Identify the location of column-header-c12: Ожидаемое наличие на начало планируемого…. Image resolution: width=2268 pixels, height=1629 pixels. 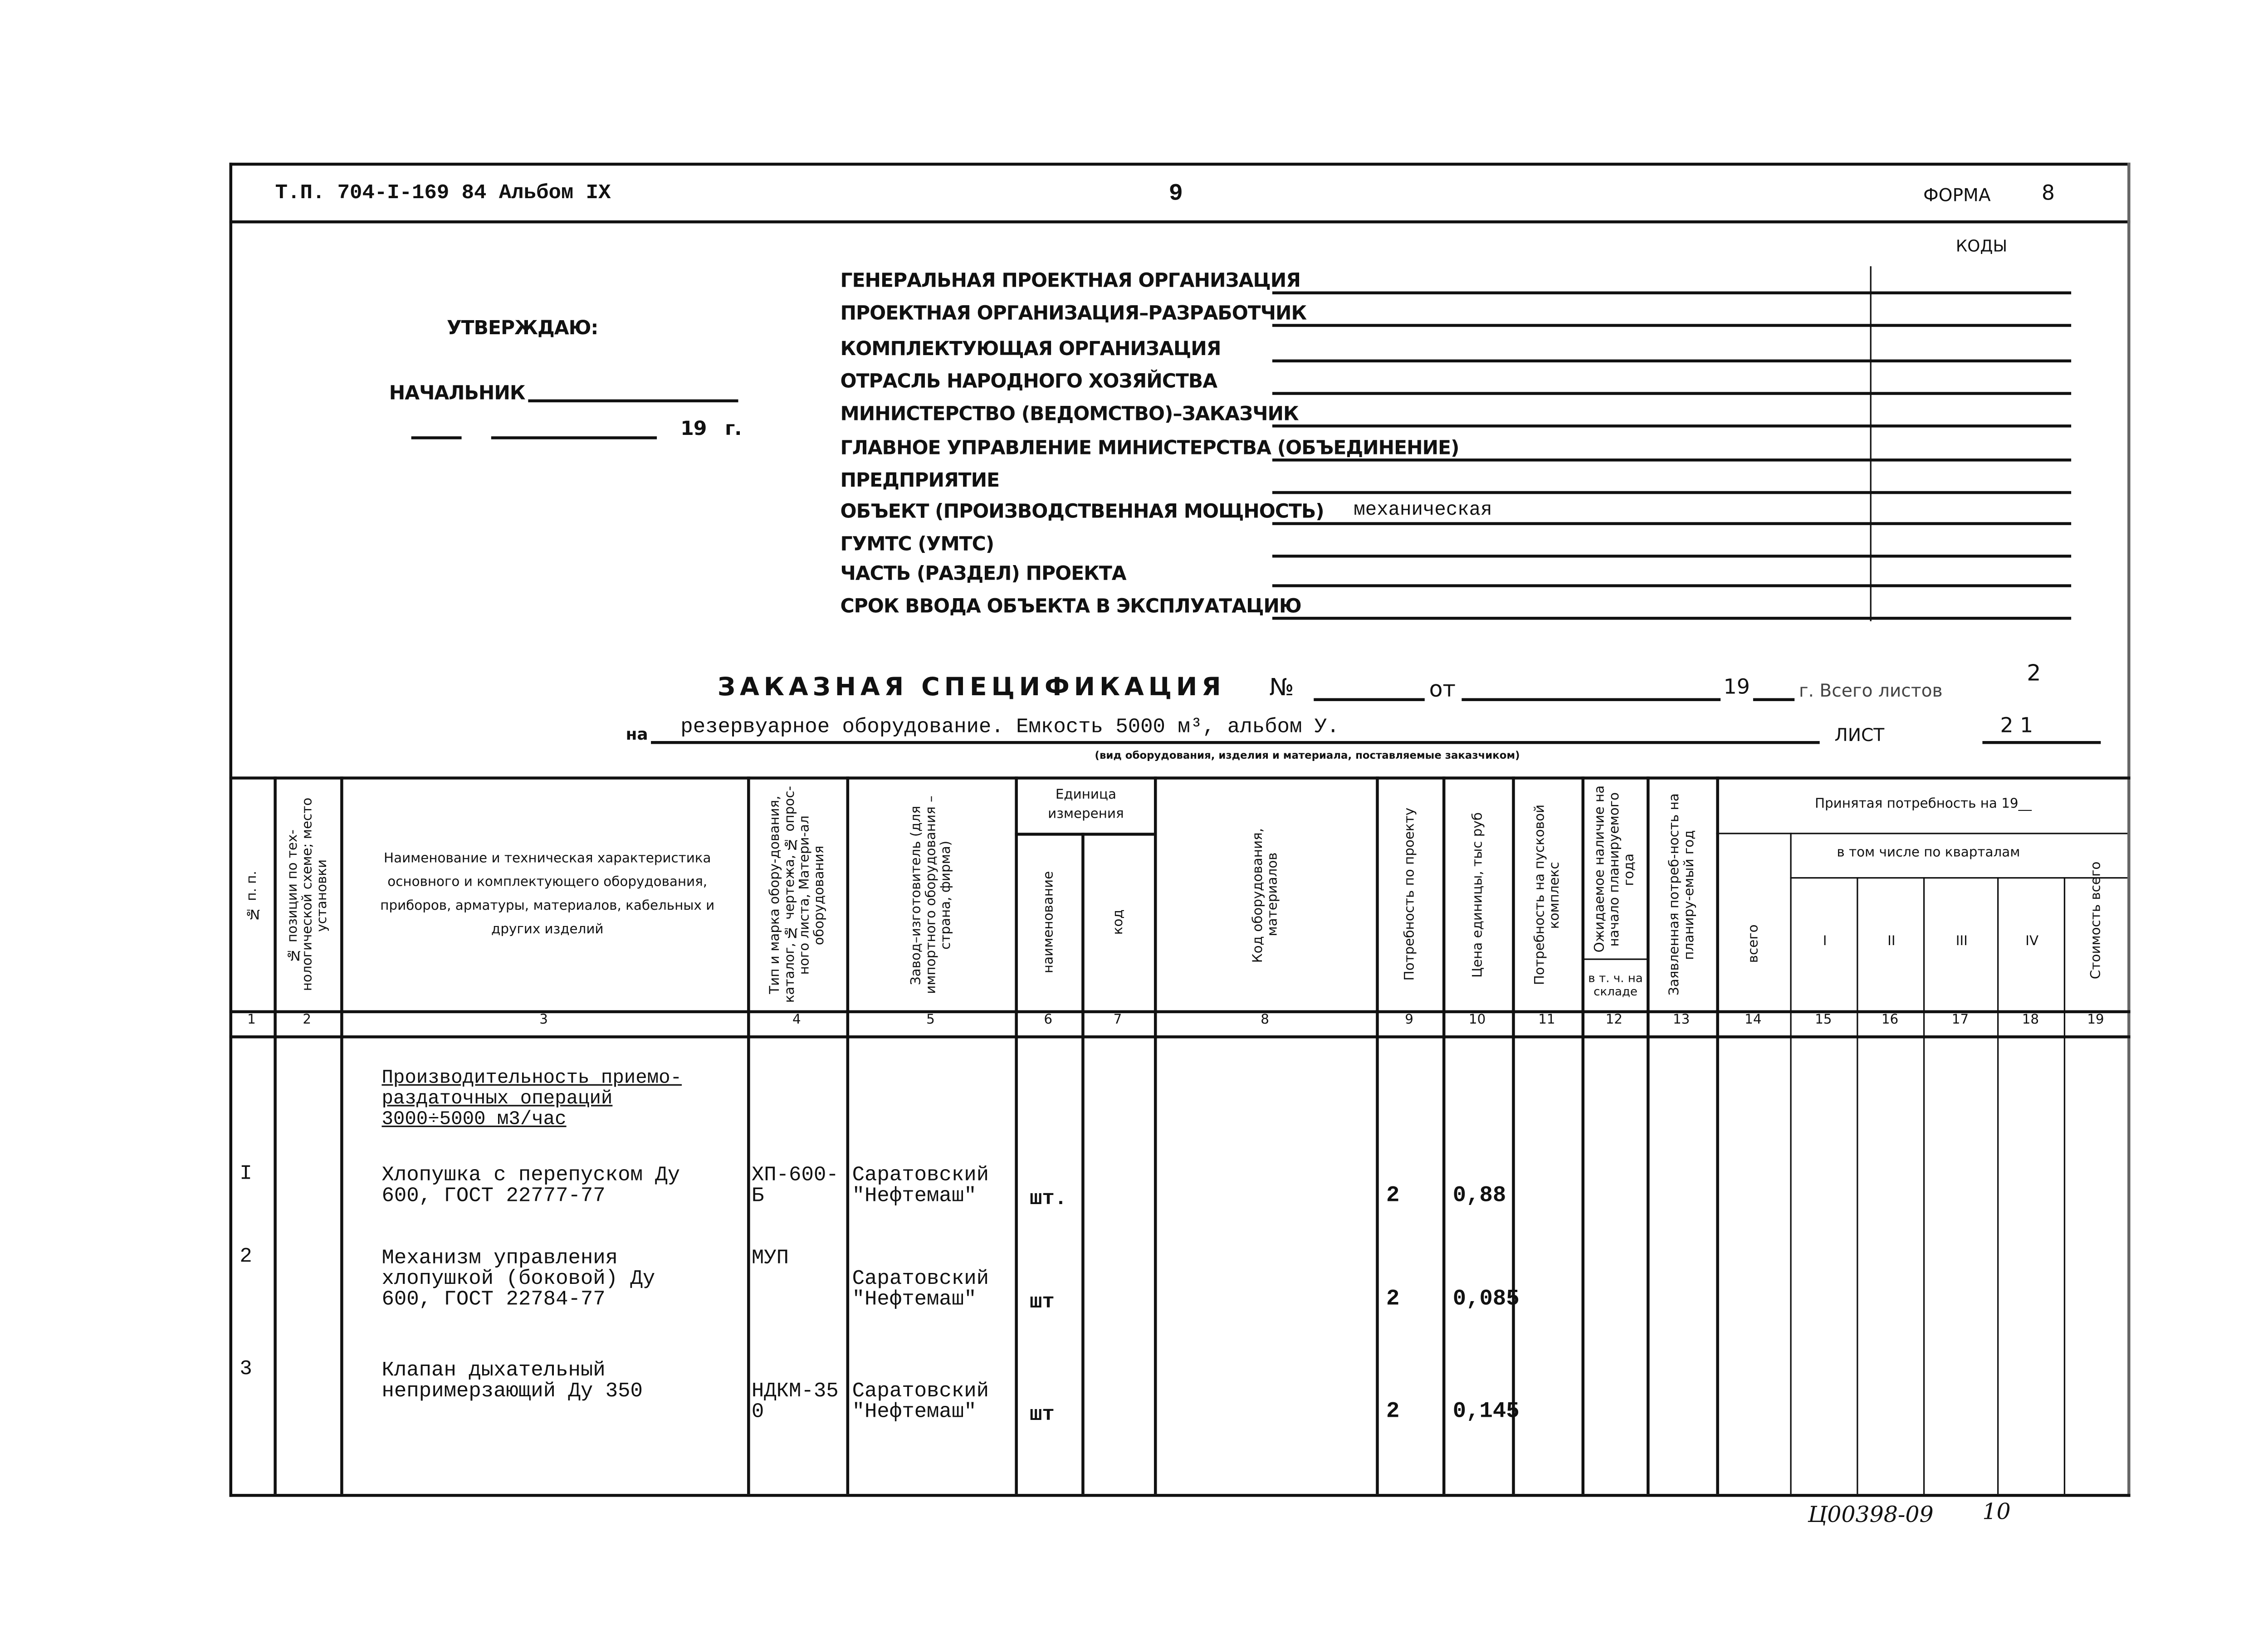
(1616, 870).